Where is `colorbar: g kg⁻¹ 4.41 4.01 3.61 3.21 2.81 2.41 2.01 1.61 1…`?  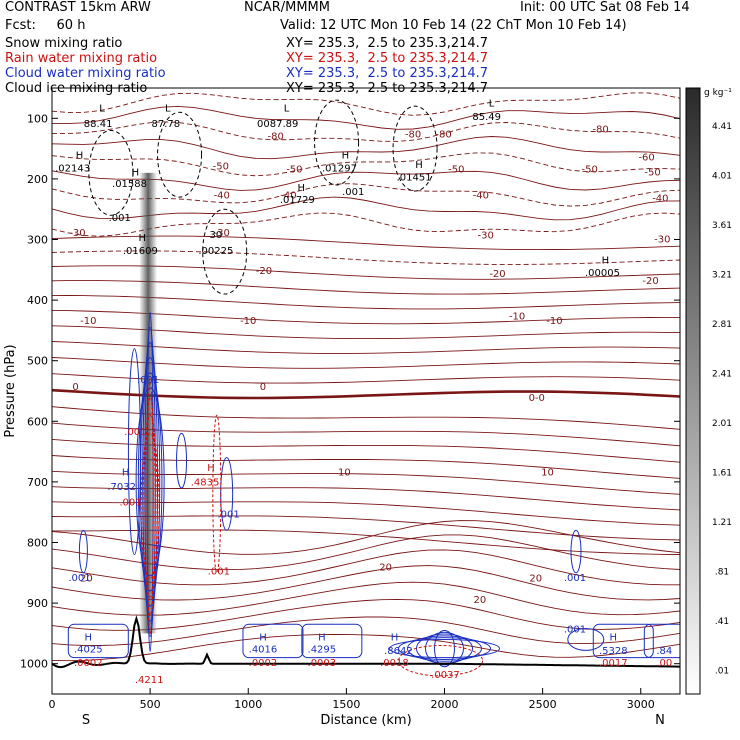 colorbar: g kg⁻¹ 4.41 4.01 3.61 3.21 2.81 2.41 2.01 1.61 1… is located at coordinates (708, 391).